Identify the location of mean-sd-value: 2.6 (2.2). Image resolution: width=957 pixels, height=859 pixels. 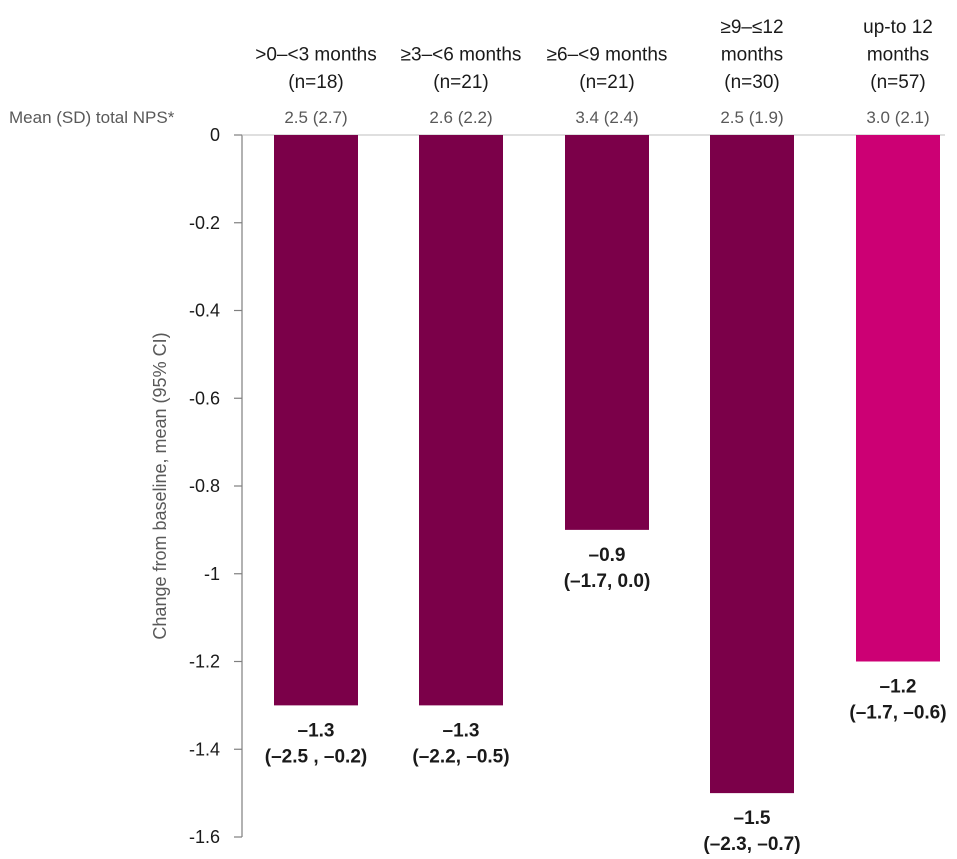
(460, 117).